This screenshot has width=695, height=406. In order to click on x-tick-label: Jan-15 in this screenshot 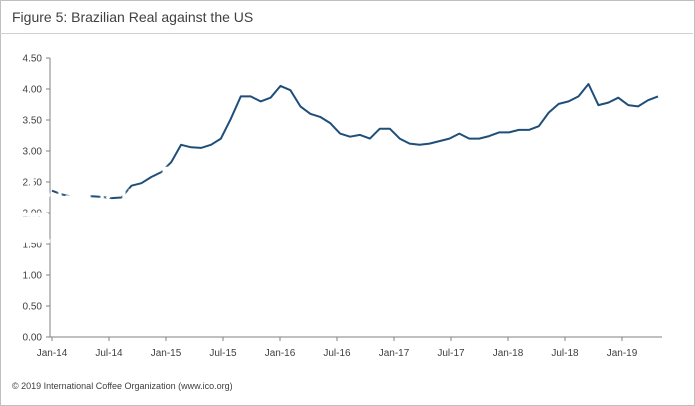, I will do `click(166, 353)`.